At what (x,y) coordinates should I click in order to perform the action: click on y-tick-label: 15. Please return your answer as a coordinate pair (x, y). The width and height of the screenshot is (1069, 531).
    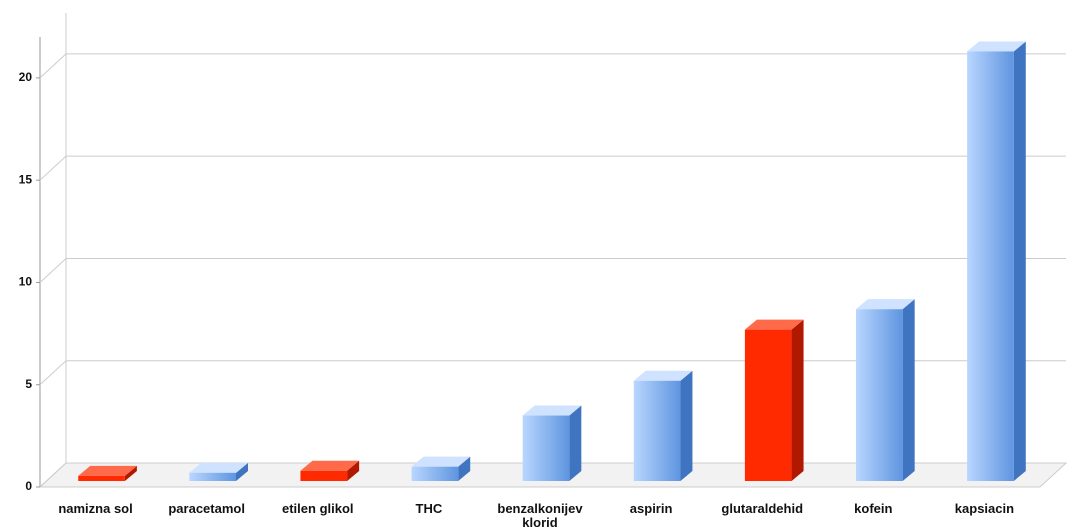
    Looking at the image, I should click on (26, 179).